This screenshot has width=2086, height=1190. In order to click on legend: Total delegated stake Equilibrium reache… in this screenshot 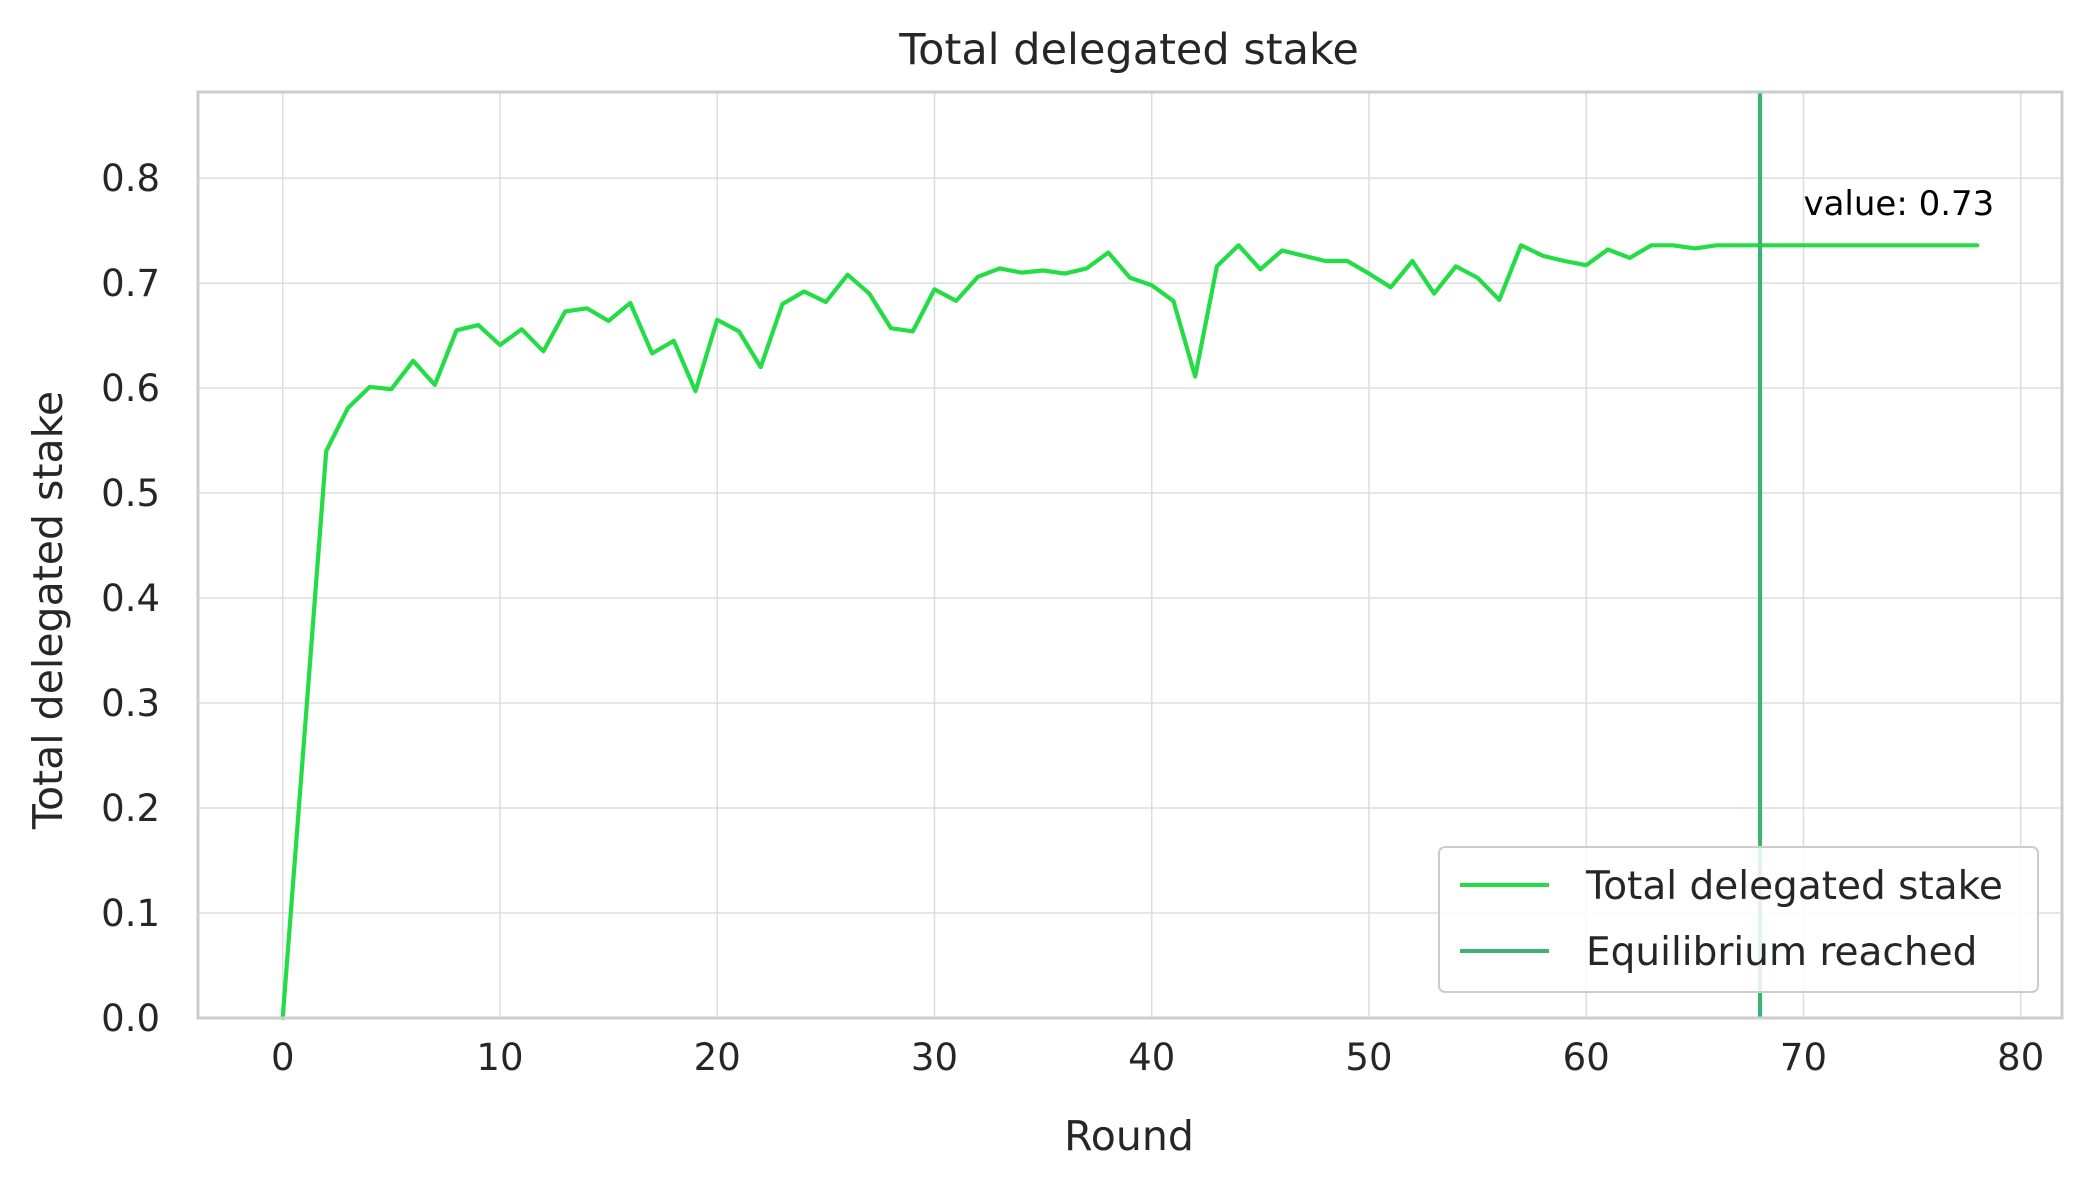, I will do `click(1738, 919)`.